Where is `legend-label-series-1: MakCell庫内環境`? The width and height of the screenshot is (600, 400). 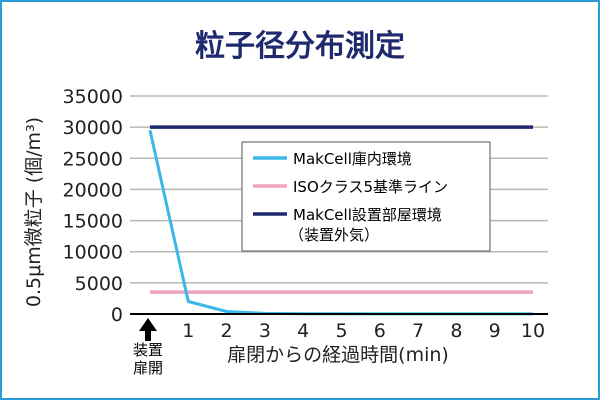 legend-label-series-1: MakCell庫内環境 is located at coordinates (352, 159).